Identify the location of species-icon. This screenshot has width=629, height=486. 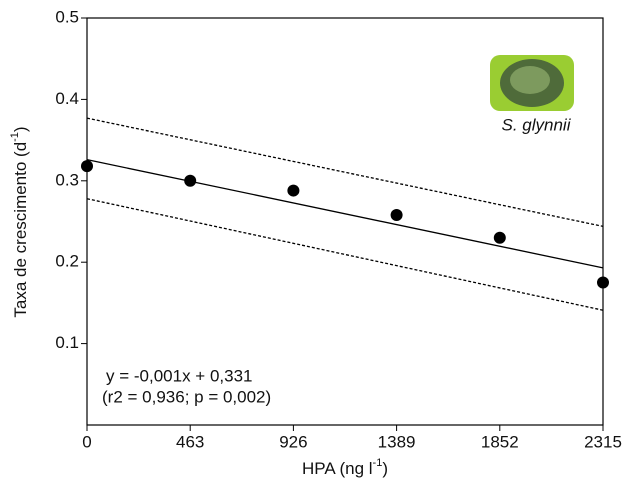
(532, 83).